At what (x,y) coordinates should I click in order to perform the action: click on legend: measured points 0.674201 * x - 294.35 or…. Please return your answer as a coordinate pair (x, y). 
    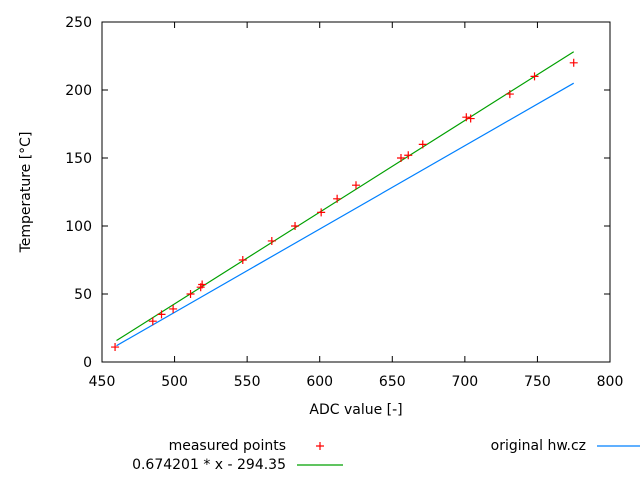
    Looking at the image, I should click on (386, 455).